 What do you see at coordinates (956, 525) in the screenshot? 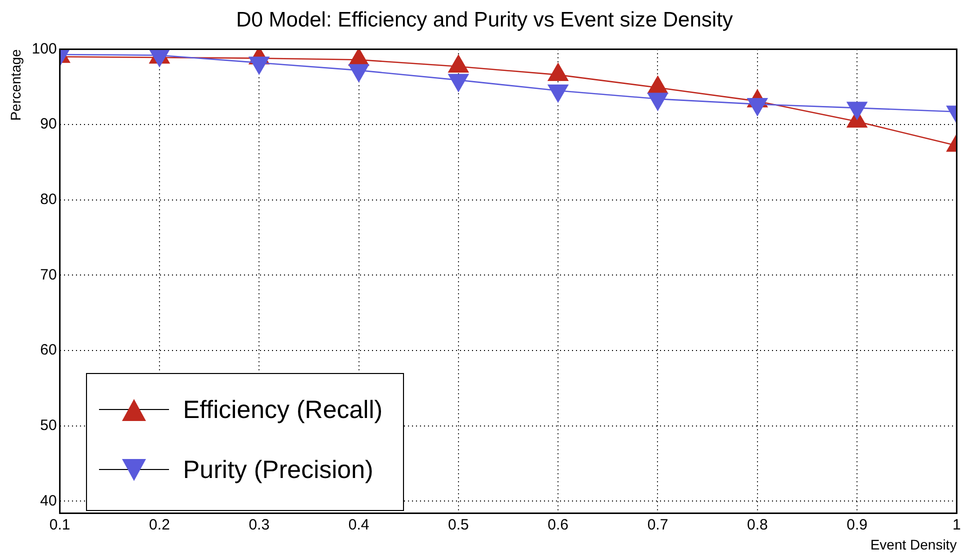
I see `x-tick-label: 1` at bounding box center [956, 525].